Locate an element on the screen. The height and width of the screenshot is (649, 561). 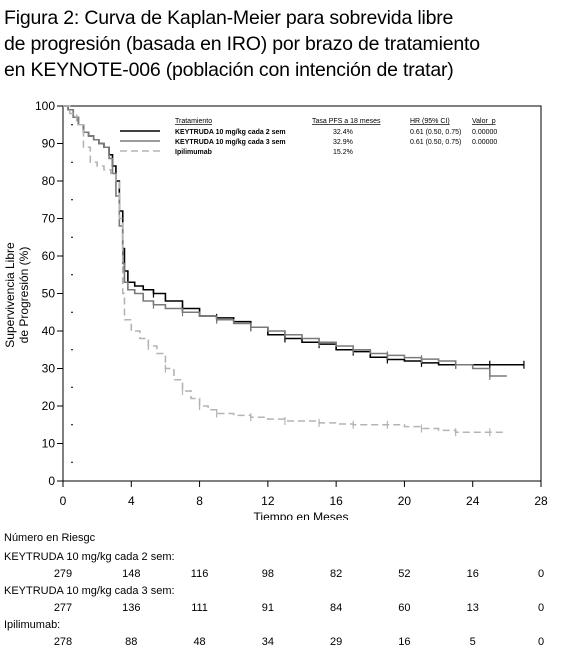
legend-header: Tasa PFS a 18 meses is located at coordinates (346, 121).